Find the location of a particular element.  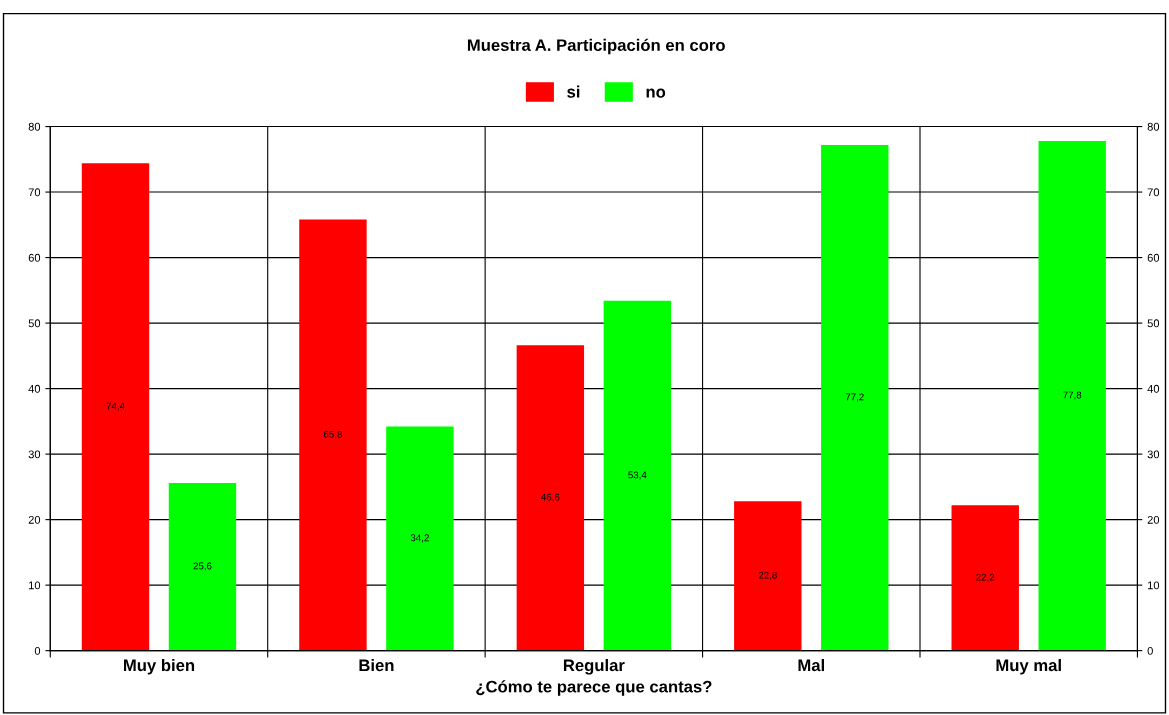

data-label: 77,2 is located at coordinates (854, 397).